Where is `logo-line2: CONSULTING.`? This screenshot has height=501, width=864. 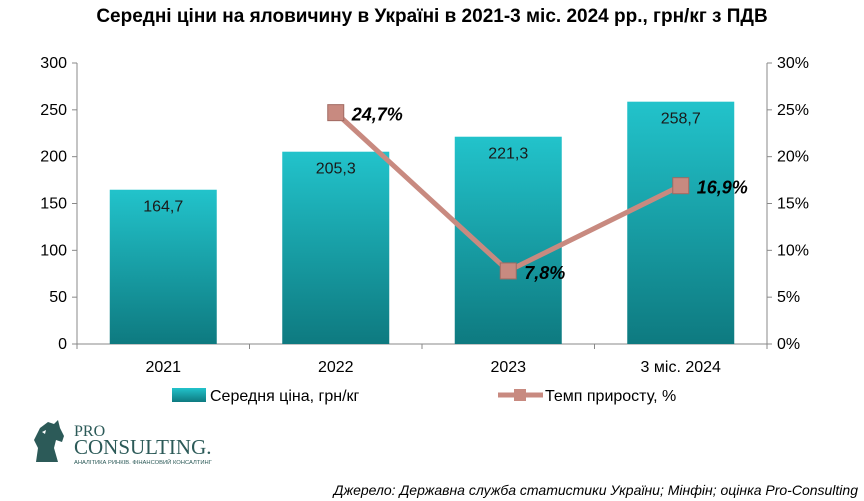 logo-line2: CONSULTING. is located at coordinates (142, 447).